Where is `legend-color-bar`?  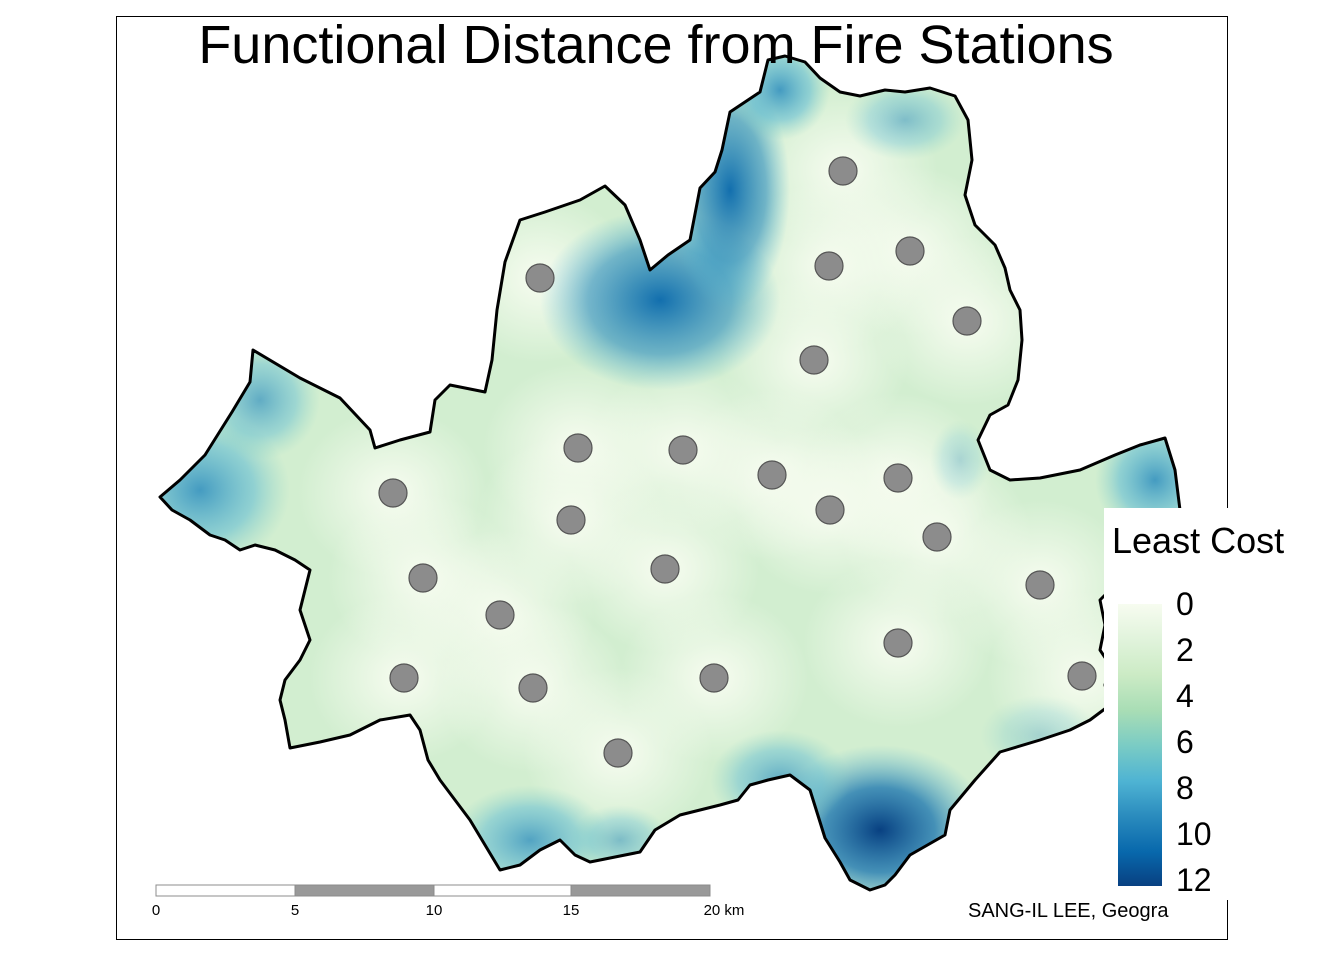 legend-color-bar is located at coordinates (1140, 745).